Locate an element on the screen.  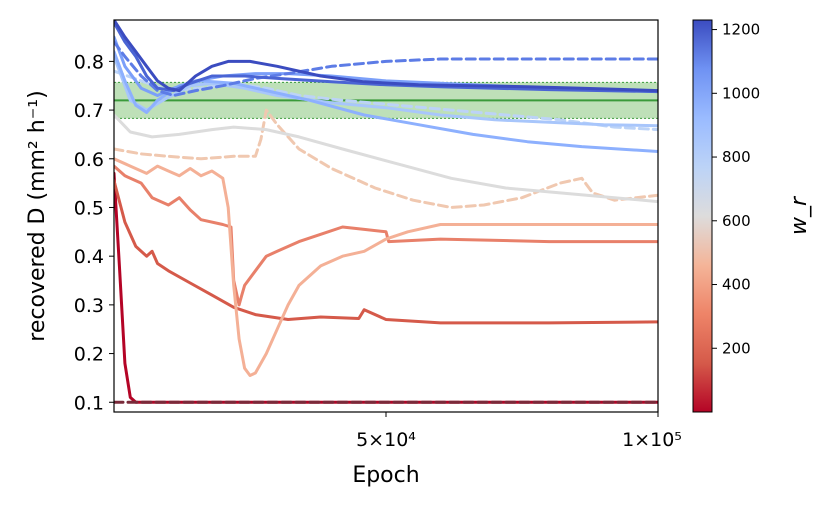
colorbar-label: w_r is located at coordinates (799, 215).